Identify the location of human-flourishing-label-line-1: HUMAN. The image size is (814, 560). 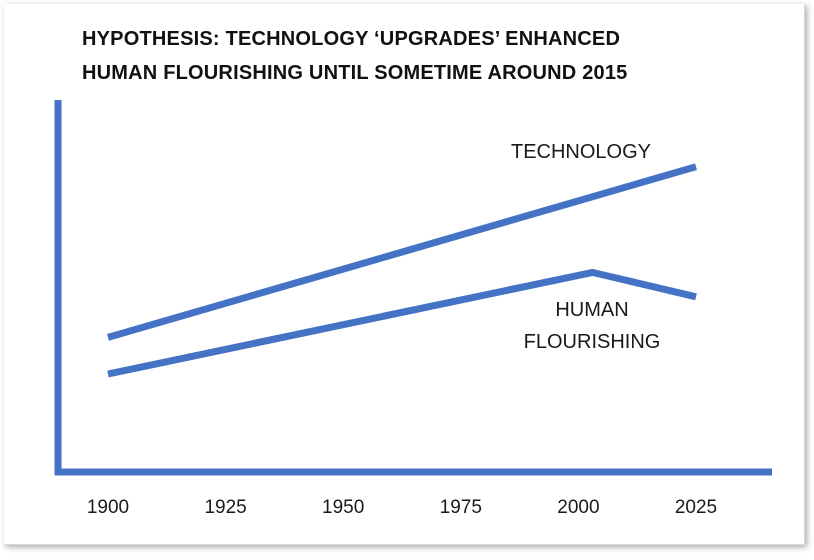
(591, 310).